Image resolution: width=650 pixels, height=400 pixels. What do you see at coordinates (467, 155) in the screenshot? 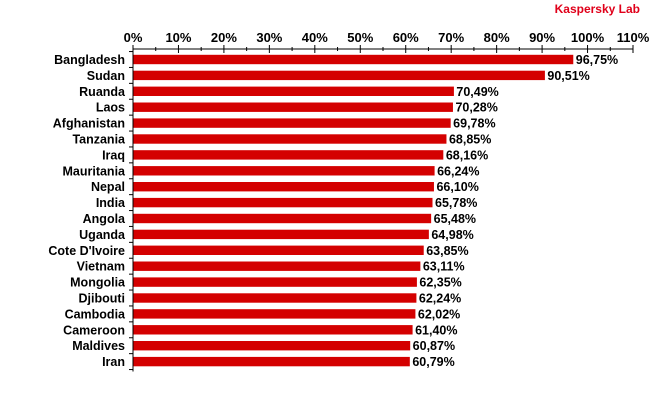
I see `data-label: 68,16%` at bounding box center [467, 155].